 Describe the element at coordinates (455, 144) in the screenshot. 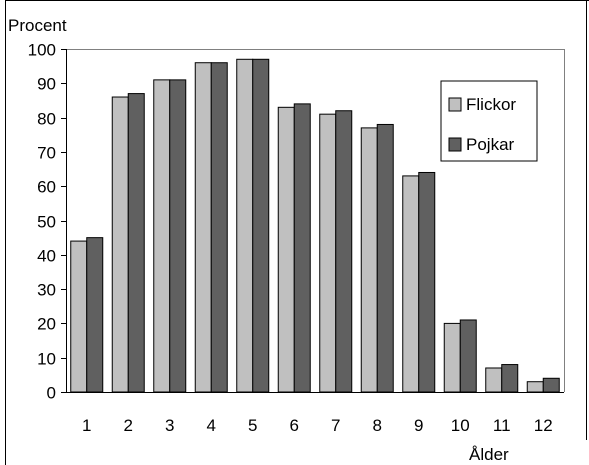

I see `legend-swatch-pojkar` at that location.